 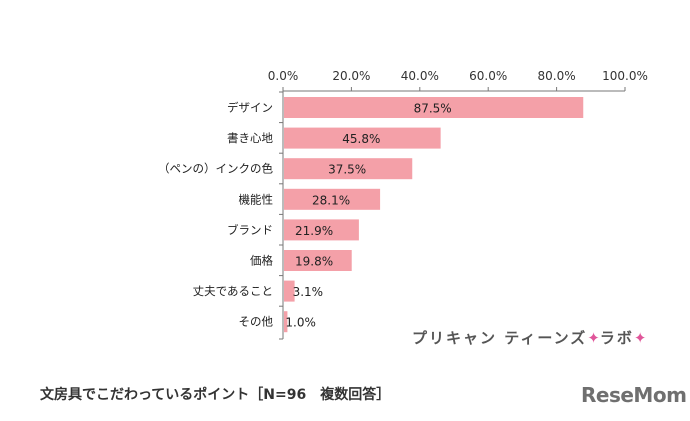 What do you see at coordinates (314, 231) in the screenshot?
I see `data-label: 21.9%` at bounding box center [314, 231].